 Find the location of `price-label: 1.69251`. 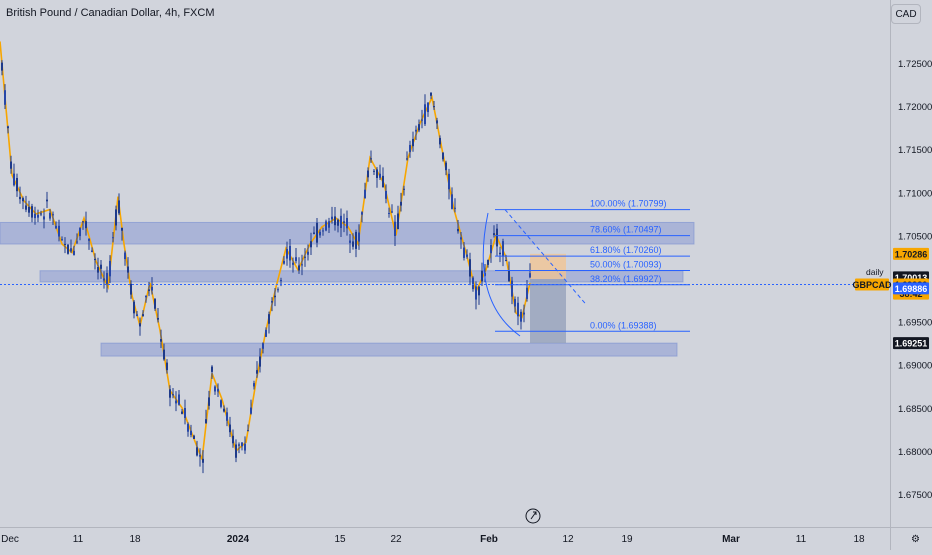

price-label: 1.69251 is located at coordinates (911, 344).